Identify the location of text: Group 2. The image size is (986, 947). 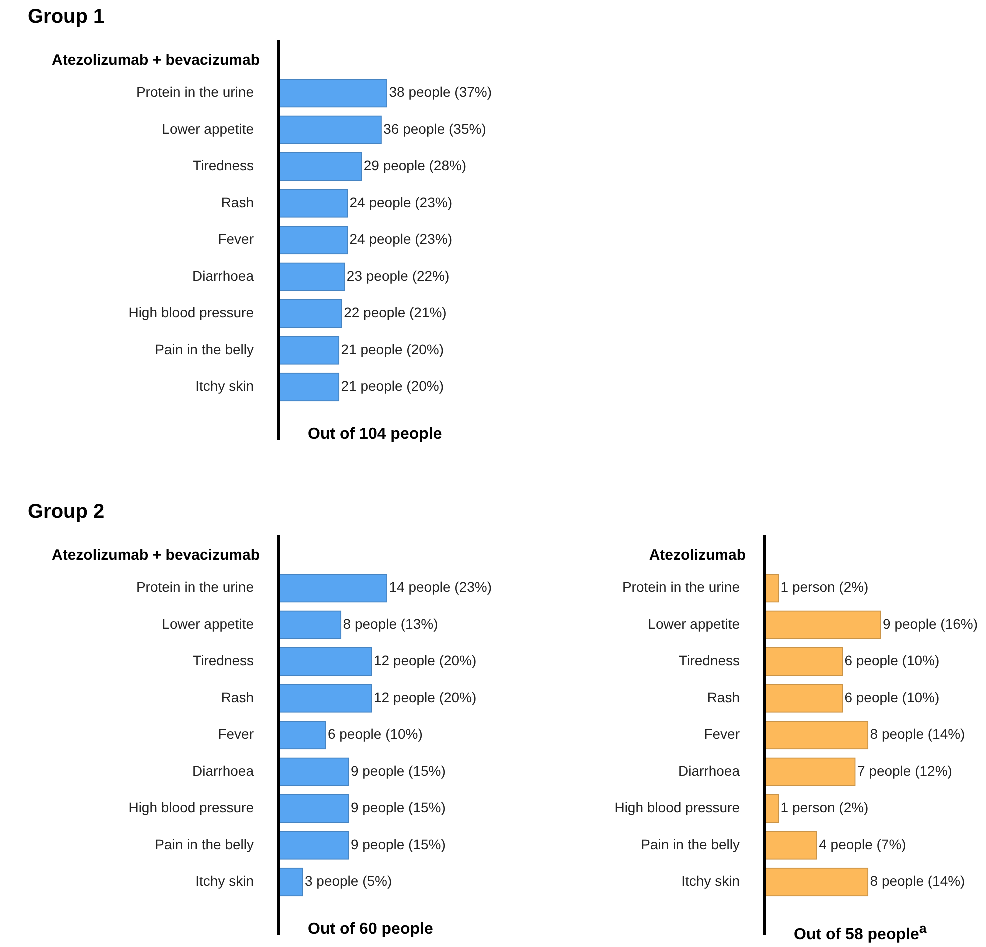
(66, 512).